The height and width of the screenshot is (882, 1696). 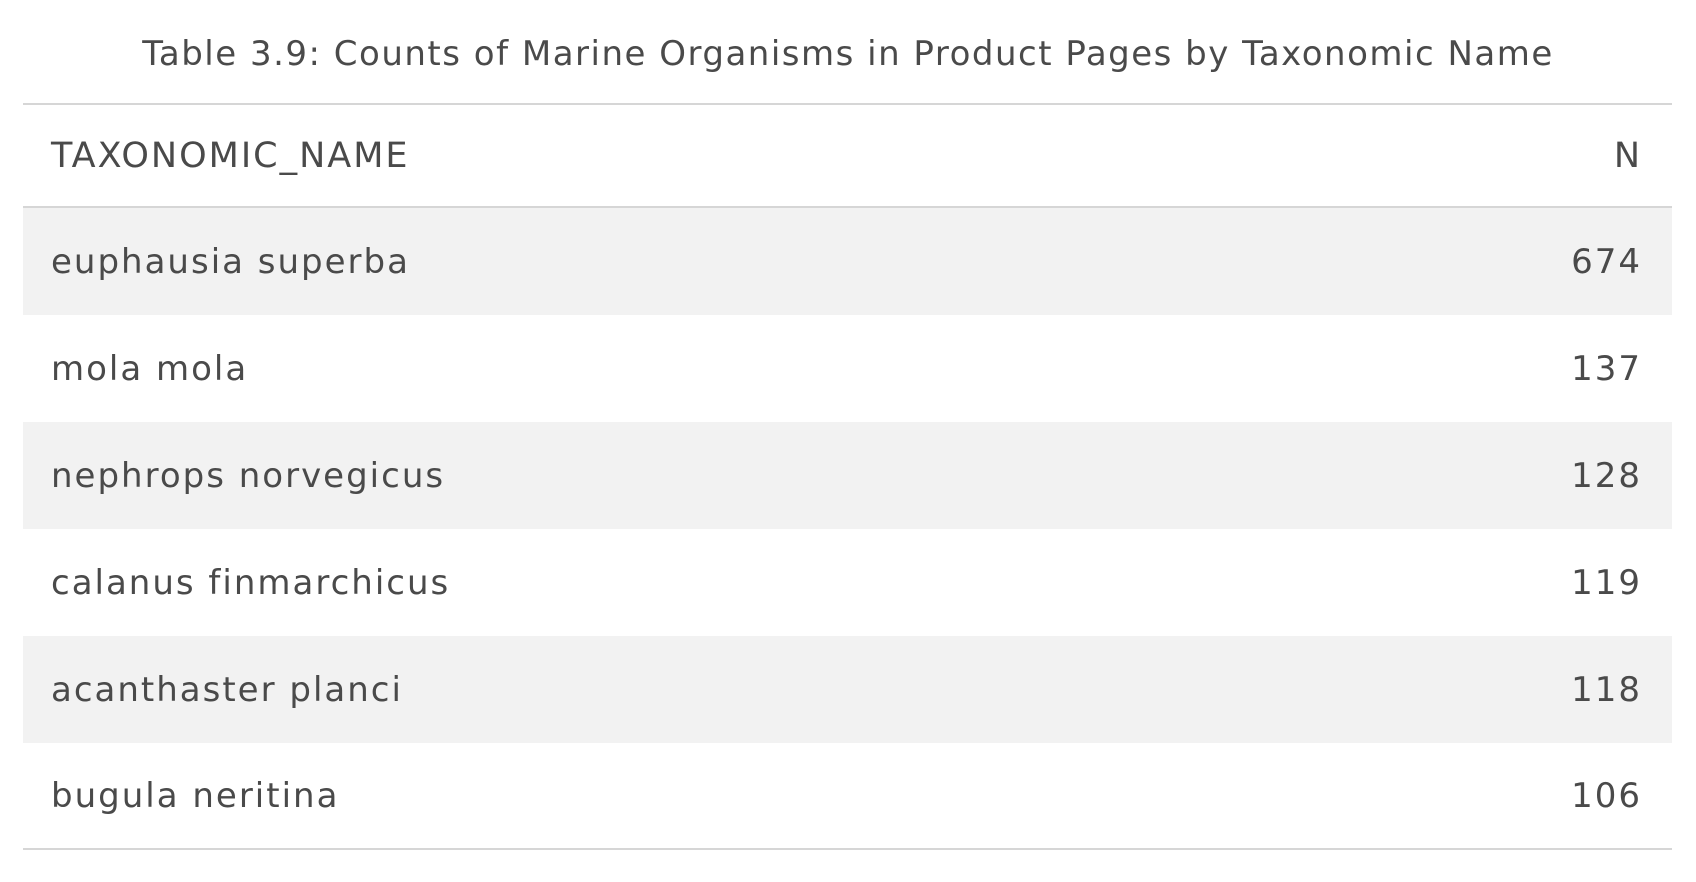 I want to click on table-row: euphausia superba 674, so click(x=847, y=261).